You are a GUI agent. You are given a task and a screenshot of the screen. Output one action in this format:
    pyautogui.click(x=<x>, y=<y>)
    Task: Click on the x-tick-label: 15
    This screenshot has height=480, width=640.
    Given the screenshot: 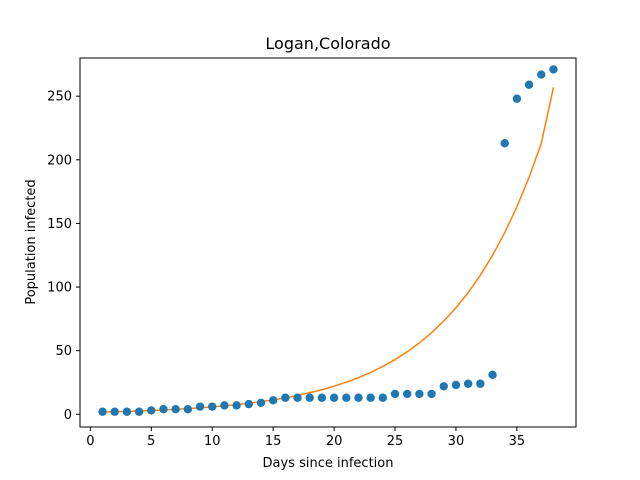 What is the action you would take?
    pyautogui.click(x=273, y=441)
    